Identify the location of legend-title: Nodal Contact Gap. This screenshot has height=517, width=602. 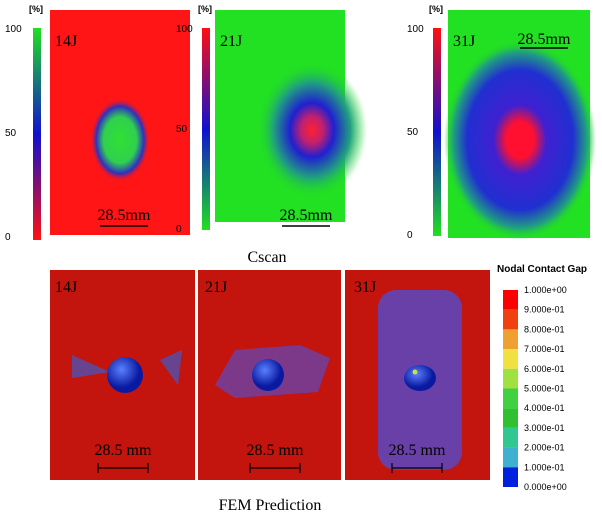
(542, 269).